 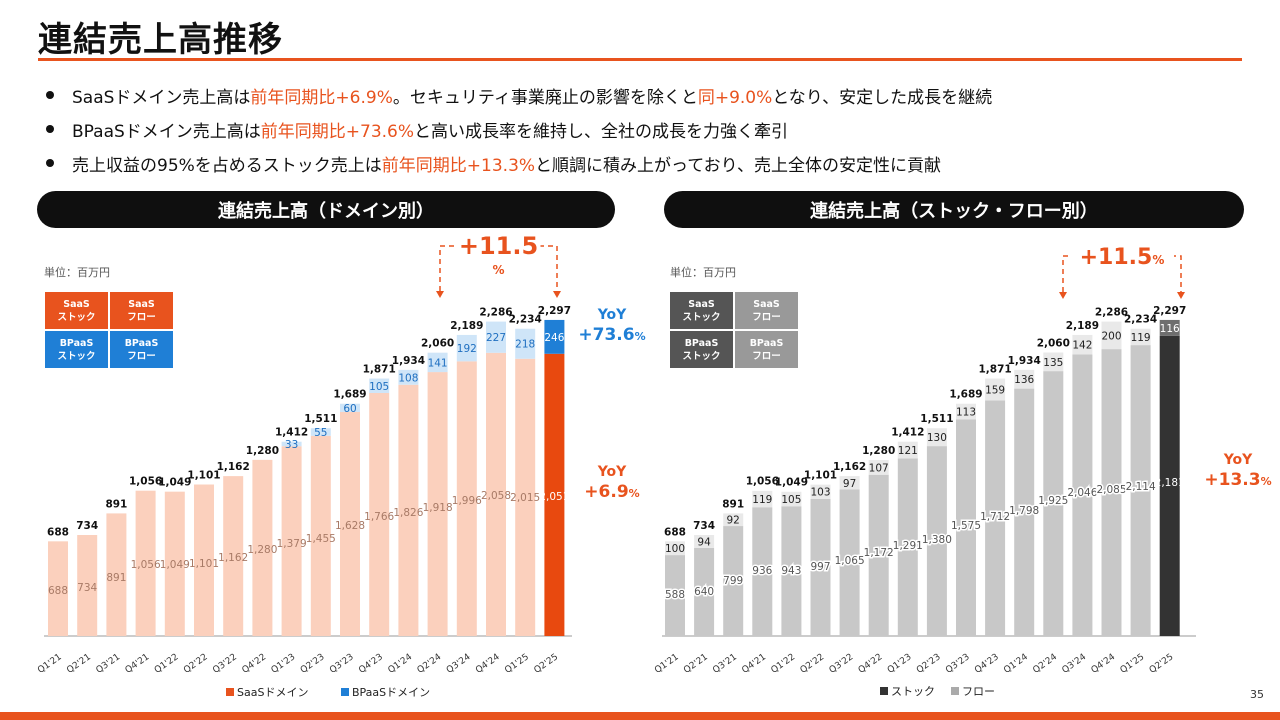 What do you see at coordinates (1238, 460) in the screenshot?
I see `yoy-stock-label: YoY` at bounding box center [1238, 460].